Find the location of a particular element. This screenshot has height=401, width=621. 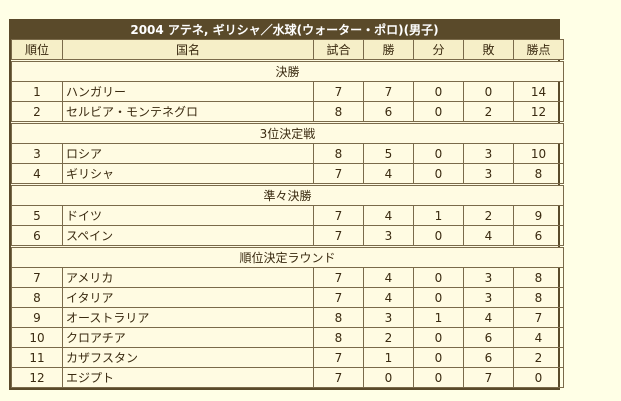

points-cell: 6 is located at coordinates (538, 236).